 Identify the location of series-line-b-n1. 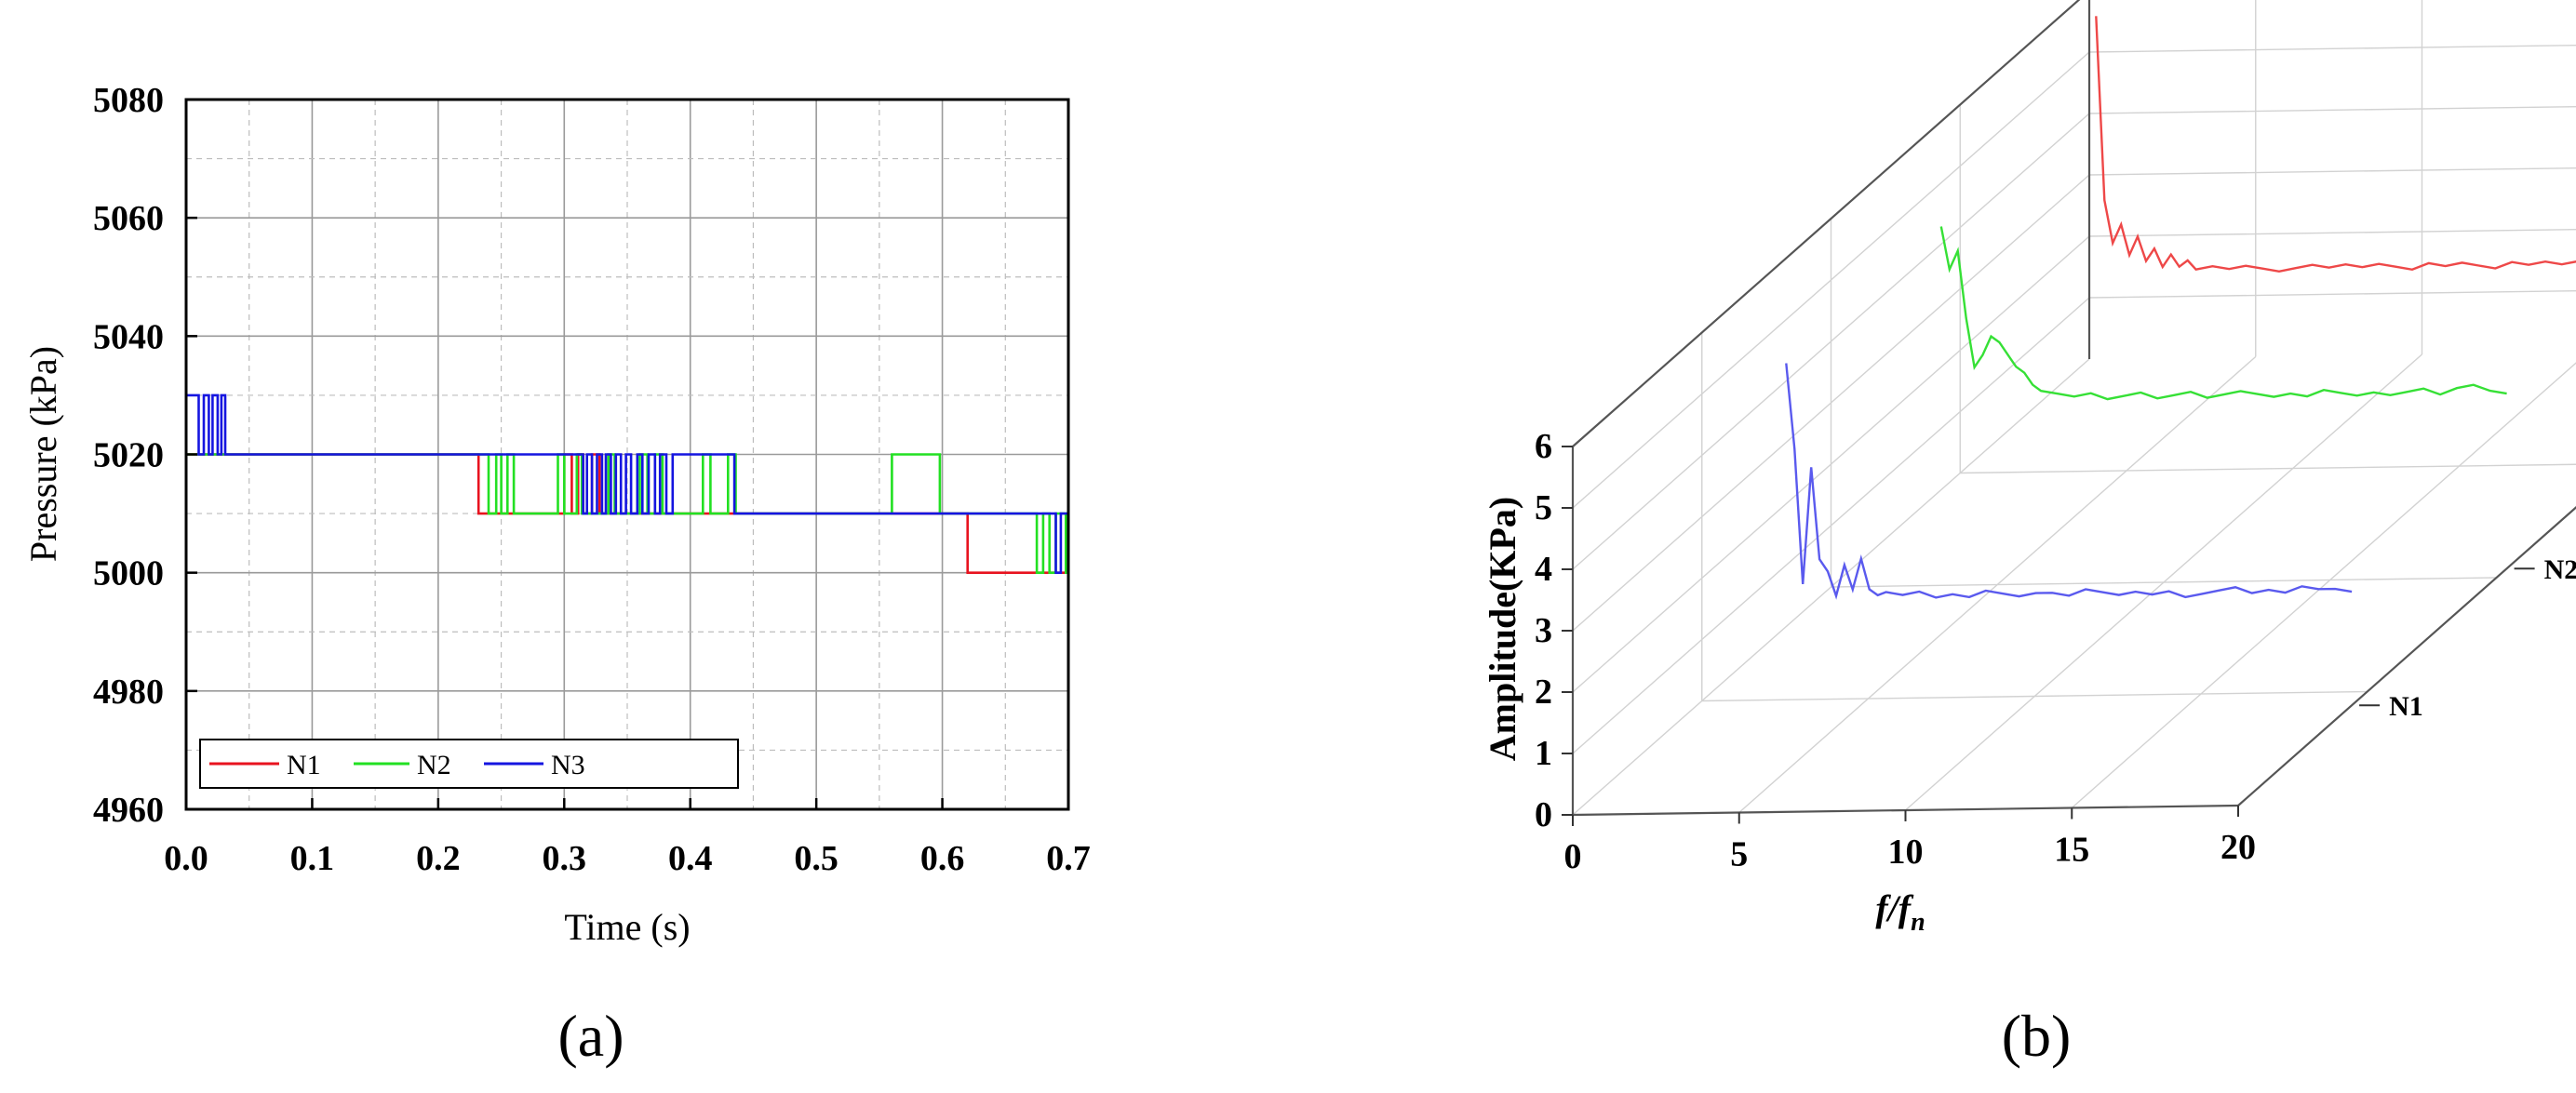
(2069, 481).